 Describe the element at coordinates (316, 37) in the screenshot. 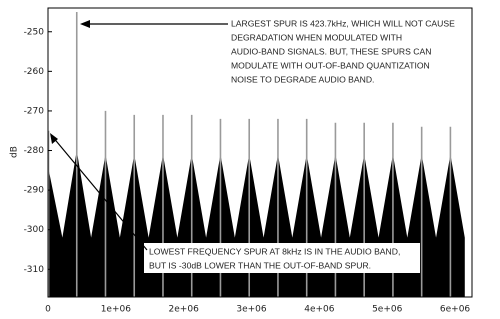

I see `annotation-text: DEGRADATION WHEN MODULATED WITH` at that location.